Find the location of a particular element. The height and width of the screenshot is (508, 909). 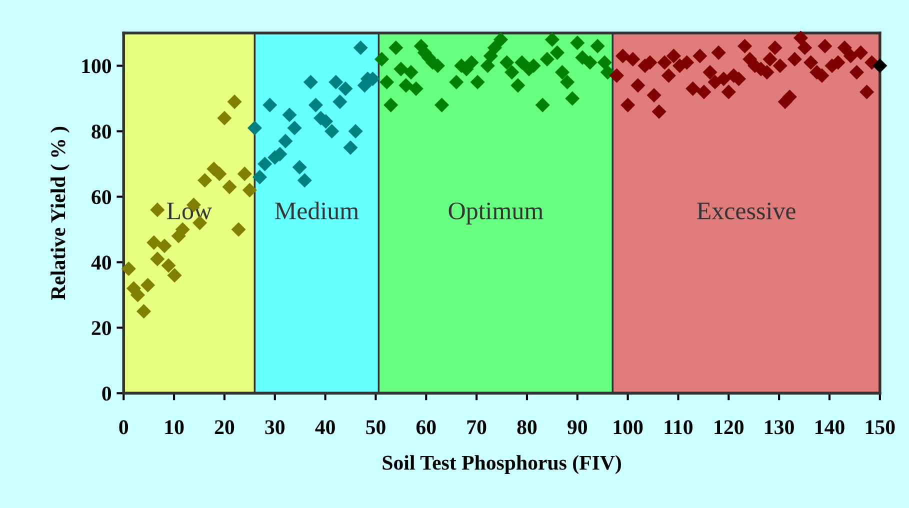

x-tick-label: 90 is located at coordinates (578, 427).